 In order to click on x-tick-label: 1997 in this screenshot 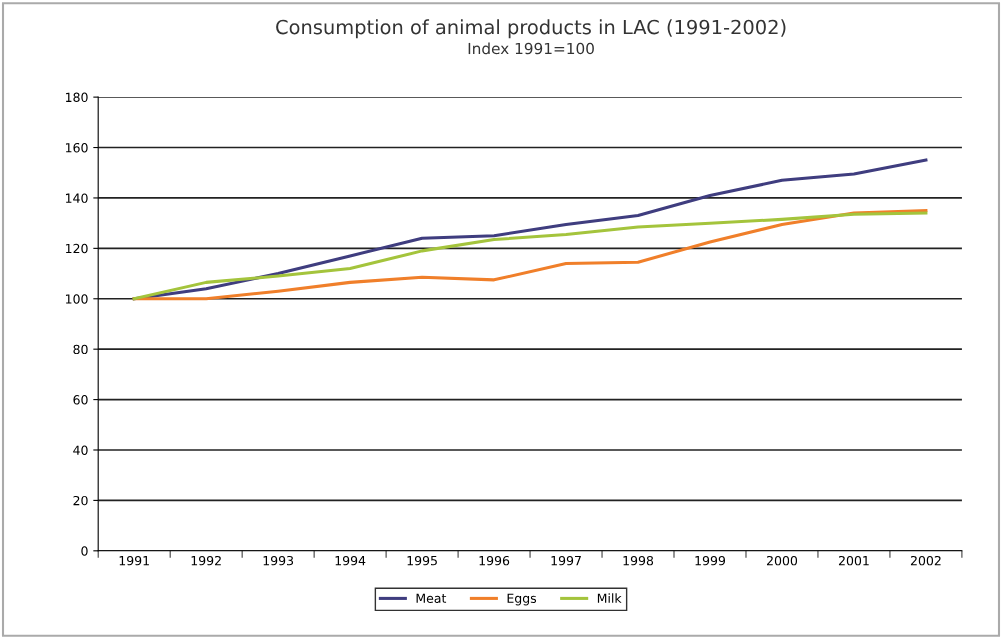, I will do `click(566, 560)`.